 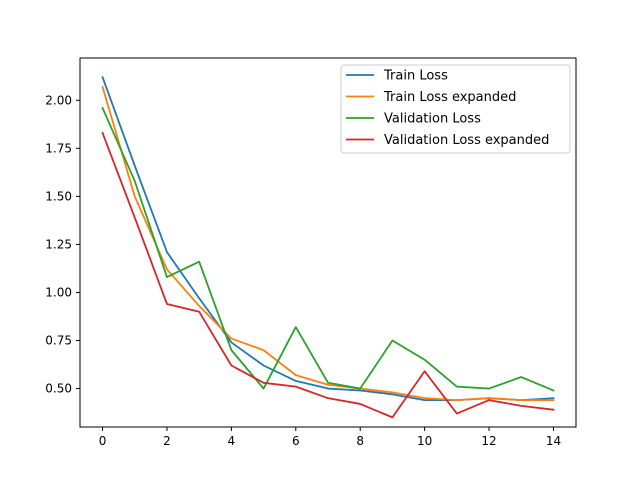 I want to click on x-tick-label: 10, so click(x=424, y=441).